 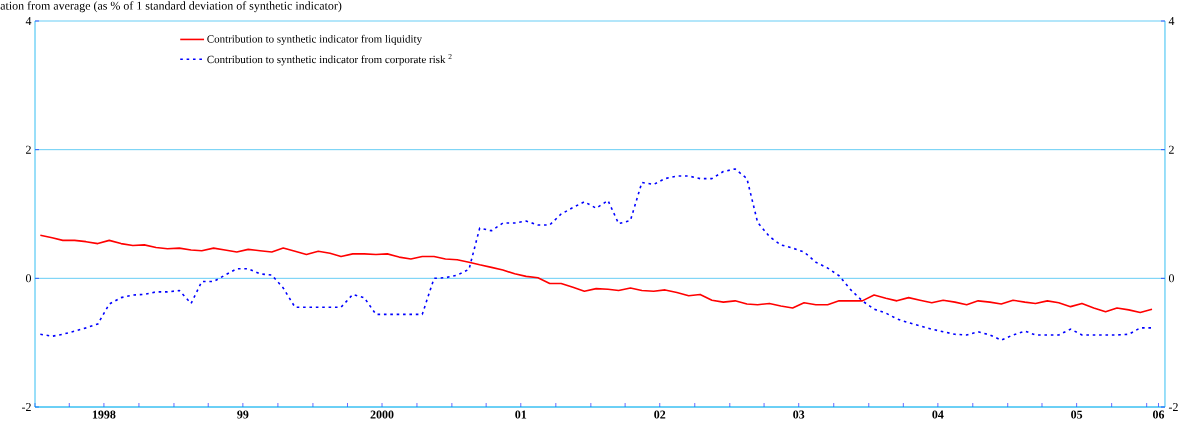 What do you see at coordinates (26, 407) in the screenshot?
I see `y-tick-label: -2` at bounding box center [26, 407].